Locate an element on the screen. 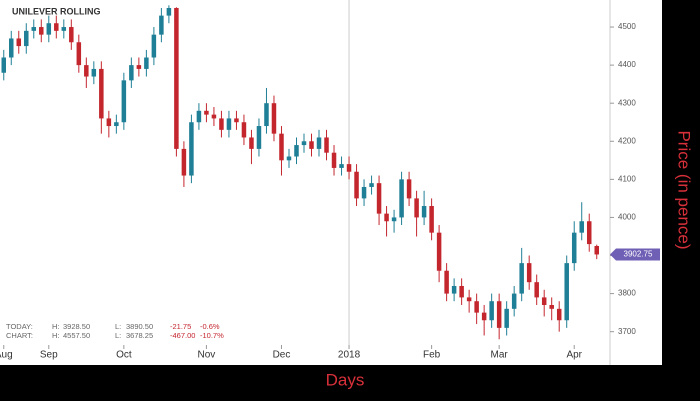  y-tick-label: 4400 is located at coordinates (627, 64).